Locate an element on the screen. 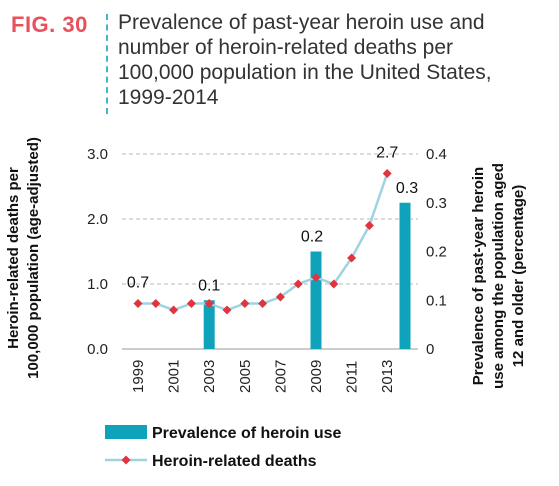  line-data-label: 2.7 is located at coordinates (387, 153).